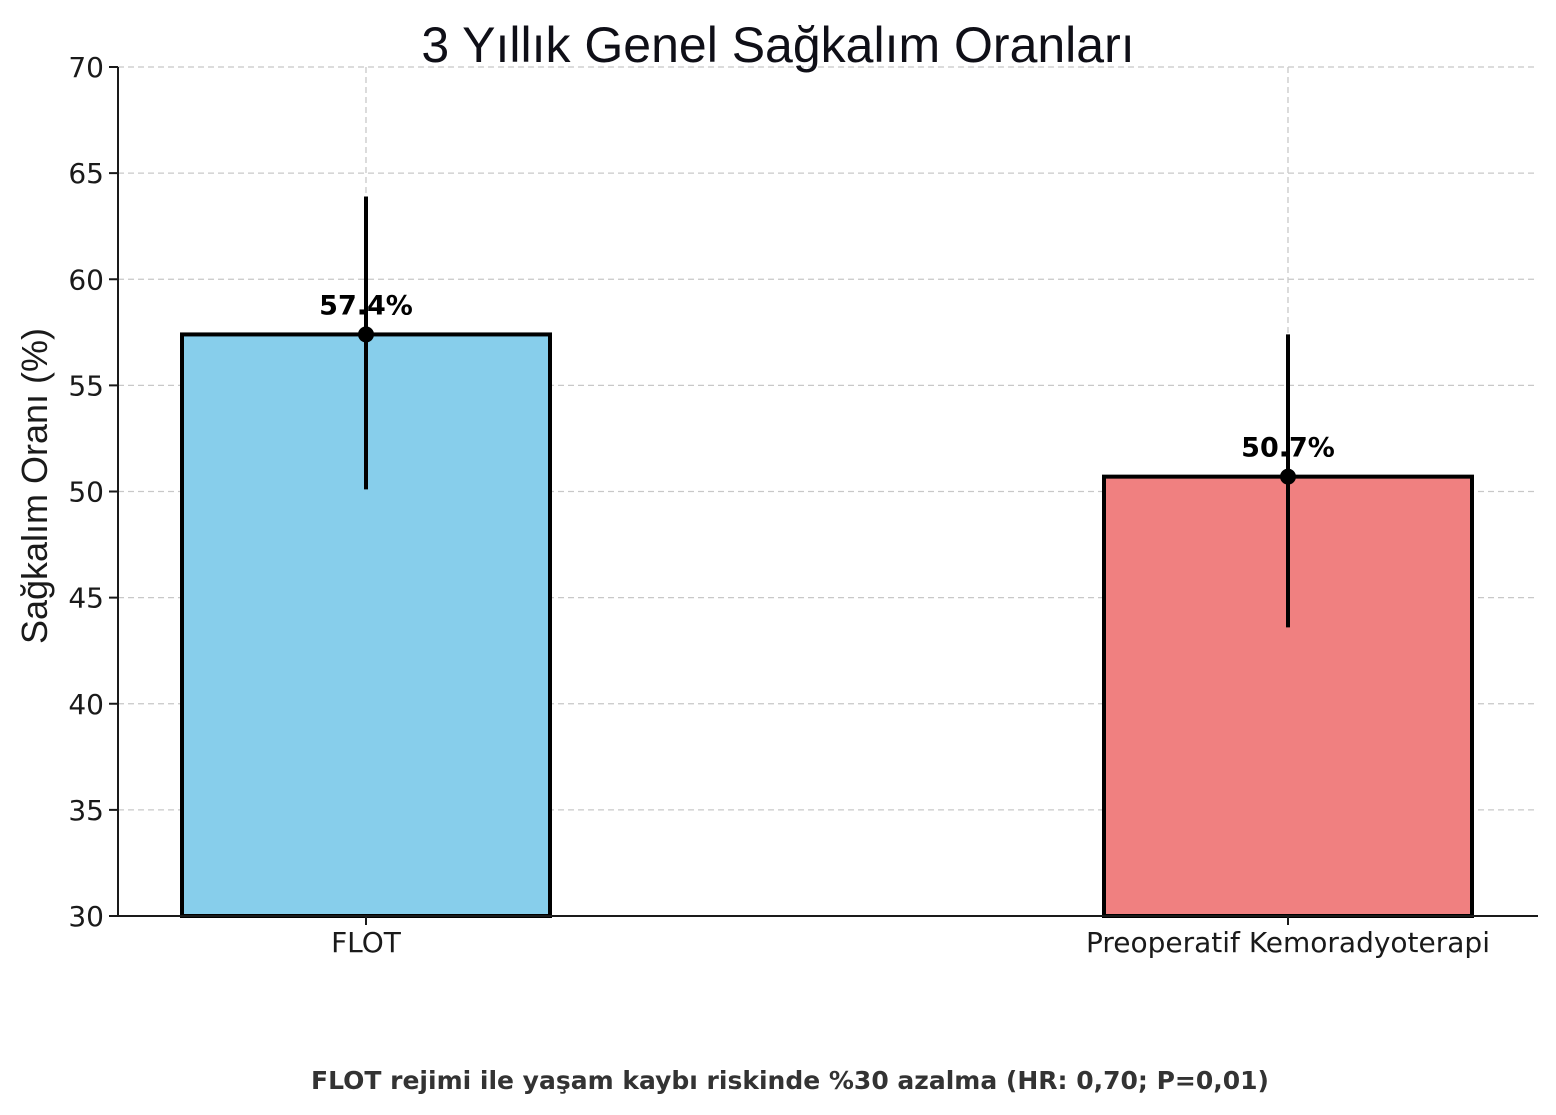 This screenshot has width=1556, height=1115. Describe the element at coordinates (366, 305) in the screenshot. I see `value-label: 57.4%` at that location.